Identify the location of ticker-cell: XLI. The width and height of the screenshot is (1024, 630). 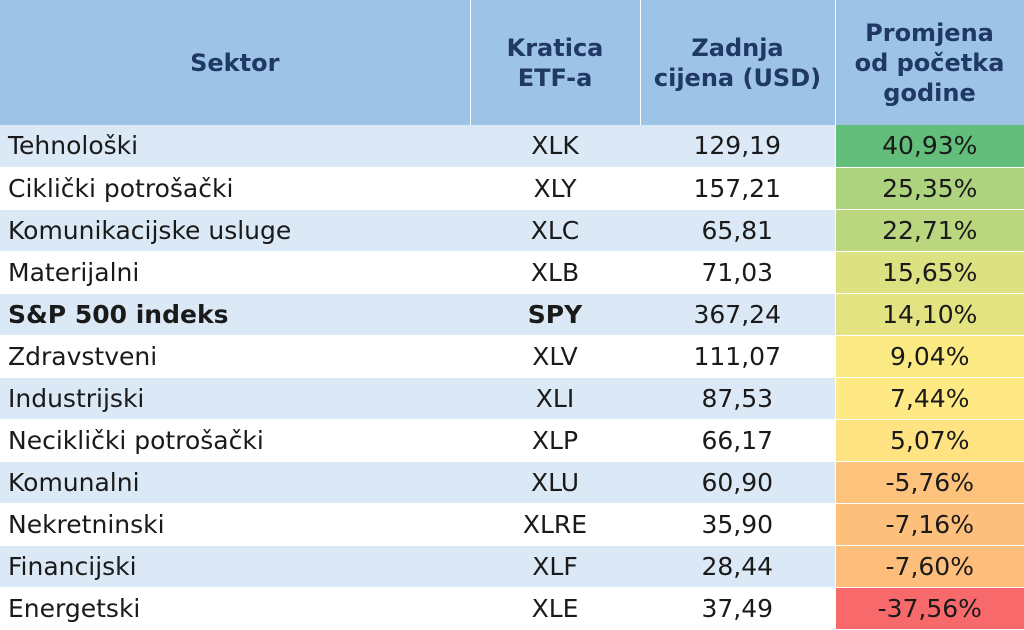
(555, 398).